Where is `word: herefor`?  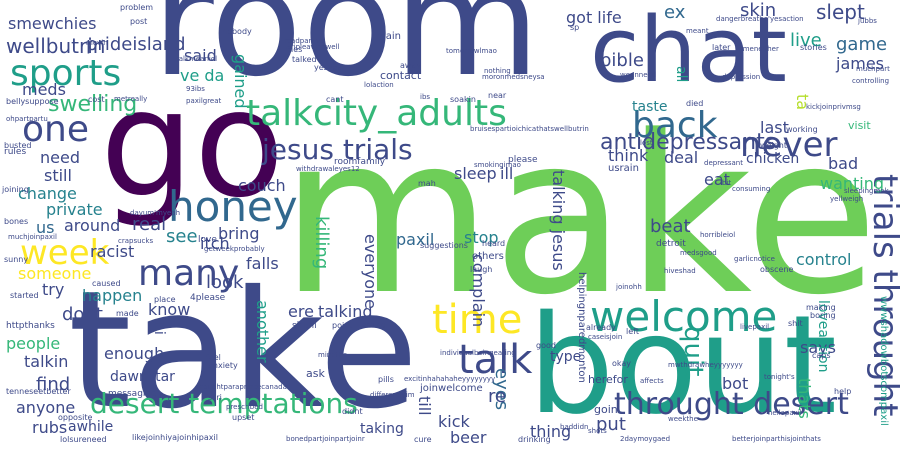
word: herefor is located at coordinates (608, 379).